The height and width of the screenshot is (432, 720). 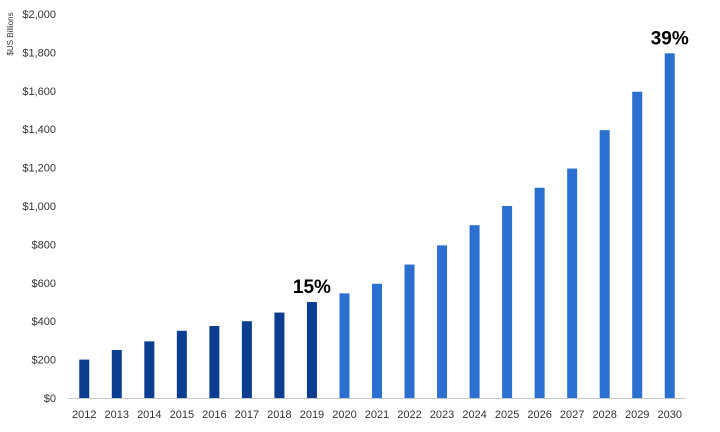 What do you see at coordinates (409, 331) in the screenshot?
I see `bar-2022` at bounding box center [409, 331].